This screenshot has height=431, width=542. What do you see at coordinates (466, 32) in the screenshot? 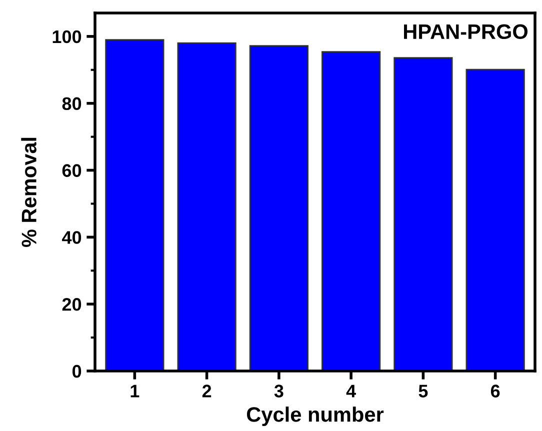
I see `annotation: HPAN-PRGO` at bounding box center [466, 32].